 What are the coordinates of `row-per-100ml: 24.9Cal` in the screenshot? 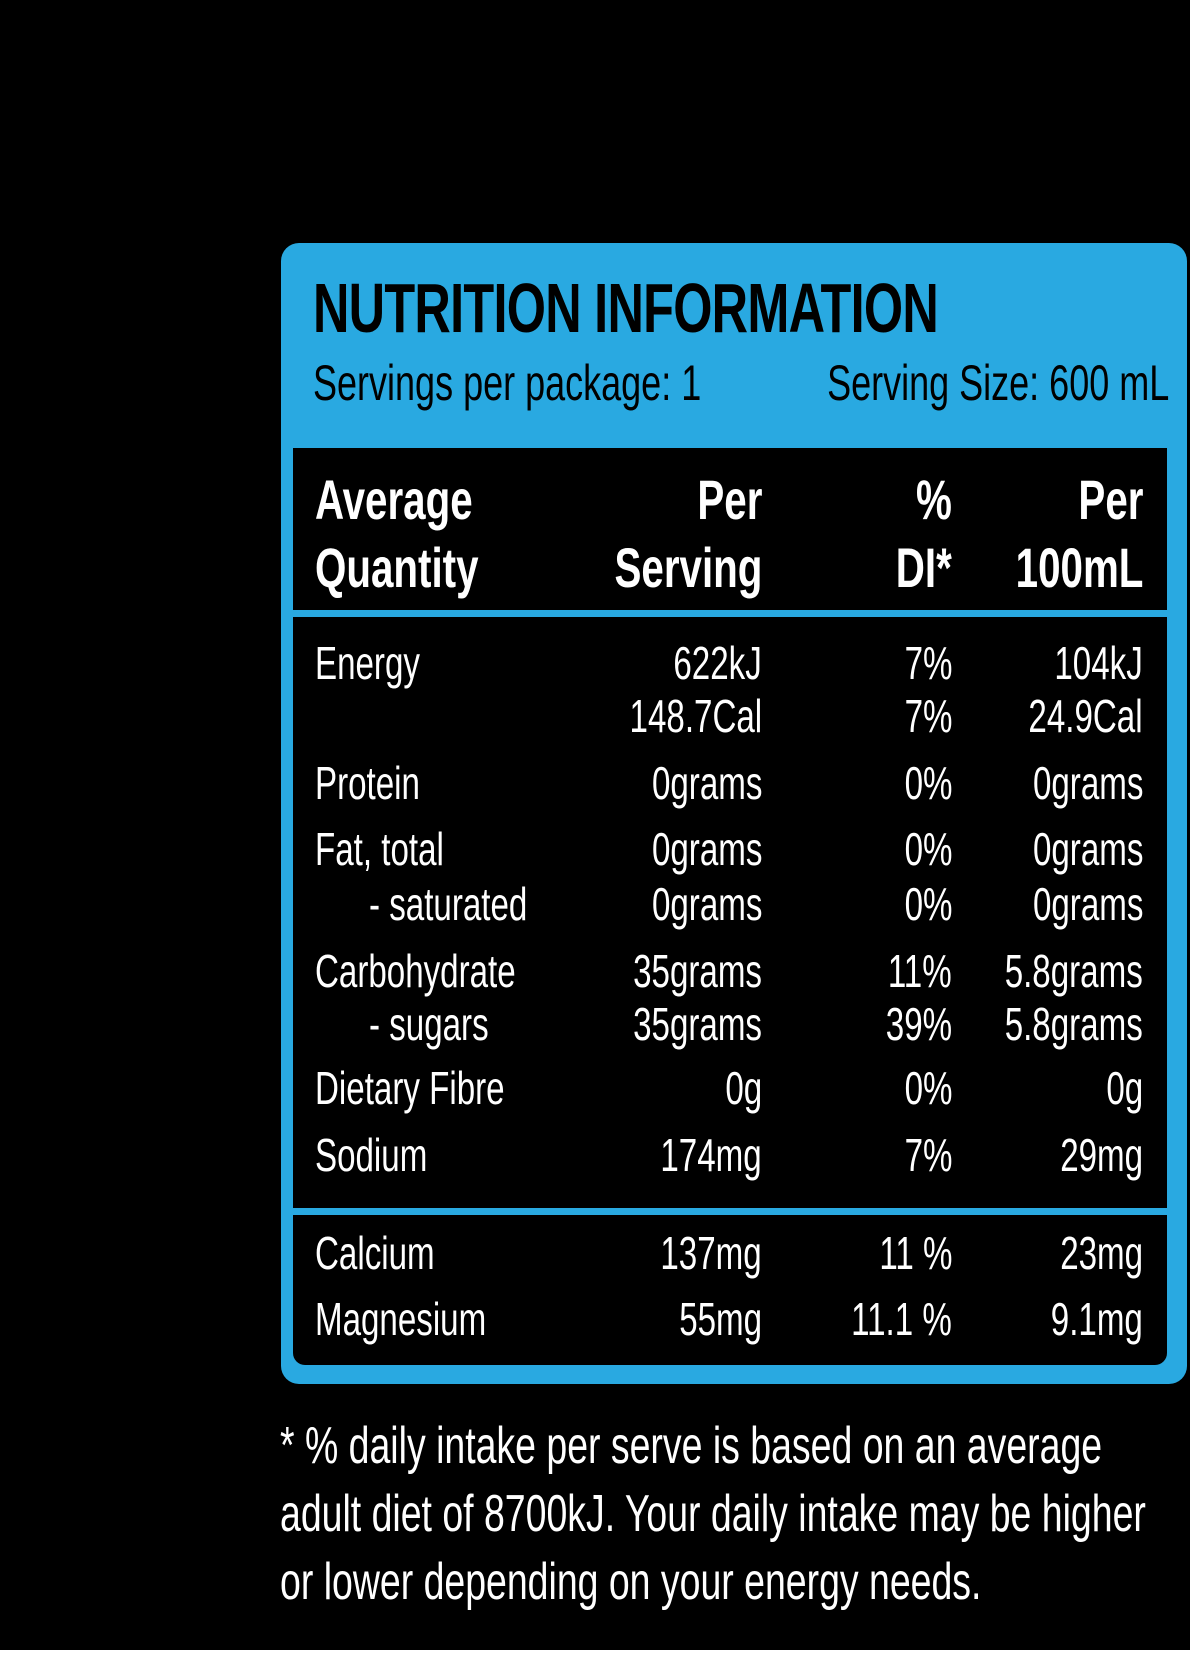 It's located at (1085, 716).